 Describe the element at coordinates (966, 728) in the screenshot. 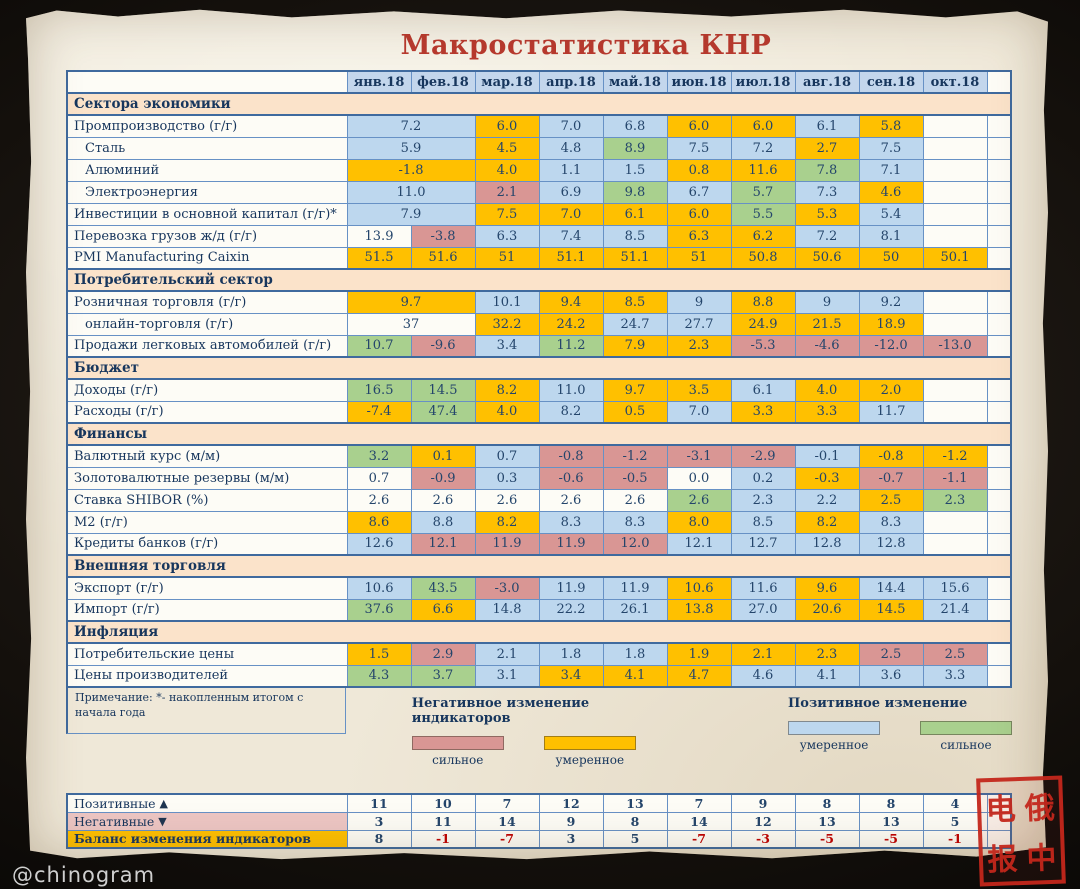

I see `strong-positive-swatch-icon` at that location.